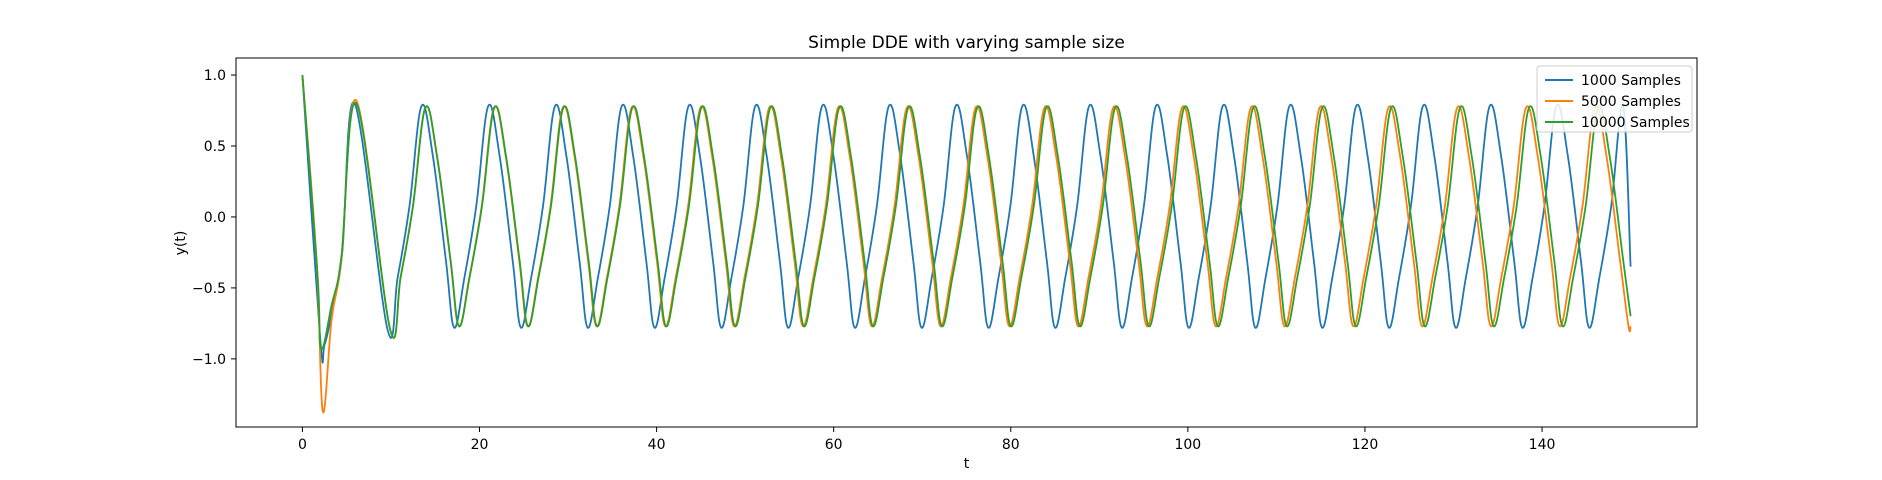  What do you see at coordinates (966, 43) in the screenshot?
I see `chart-title: Simple DDE with varying sample size` at bounding box center [966, 43].